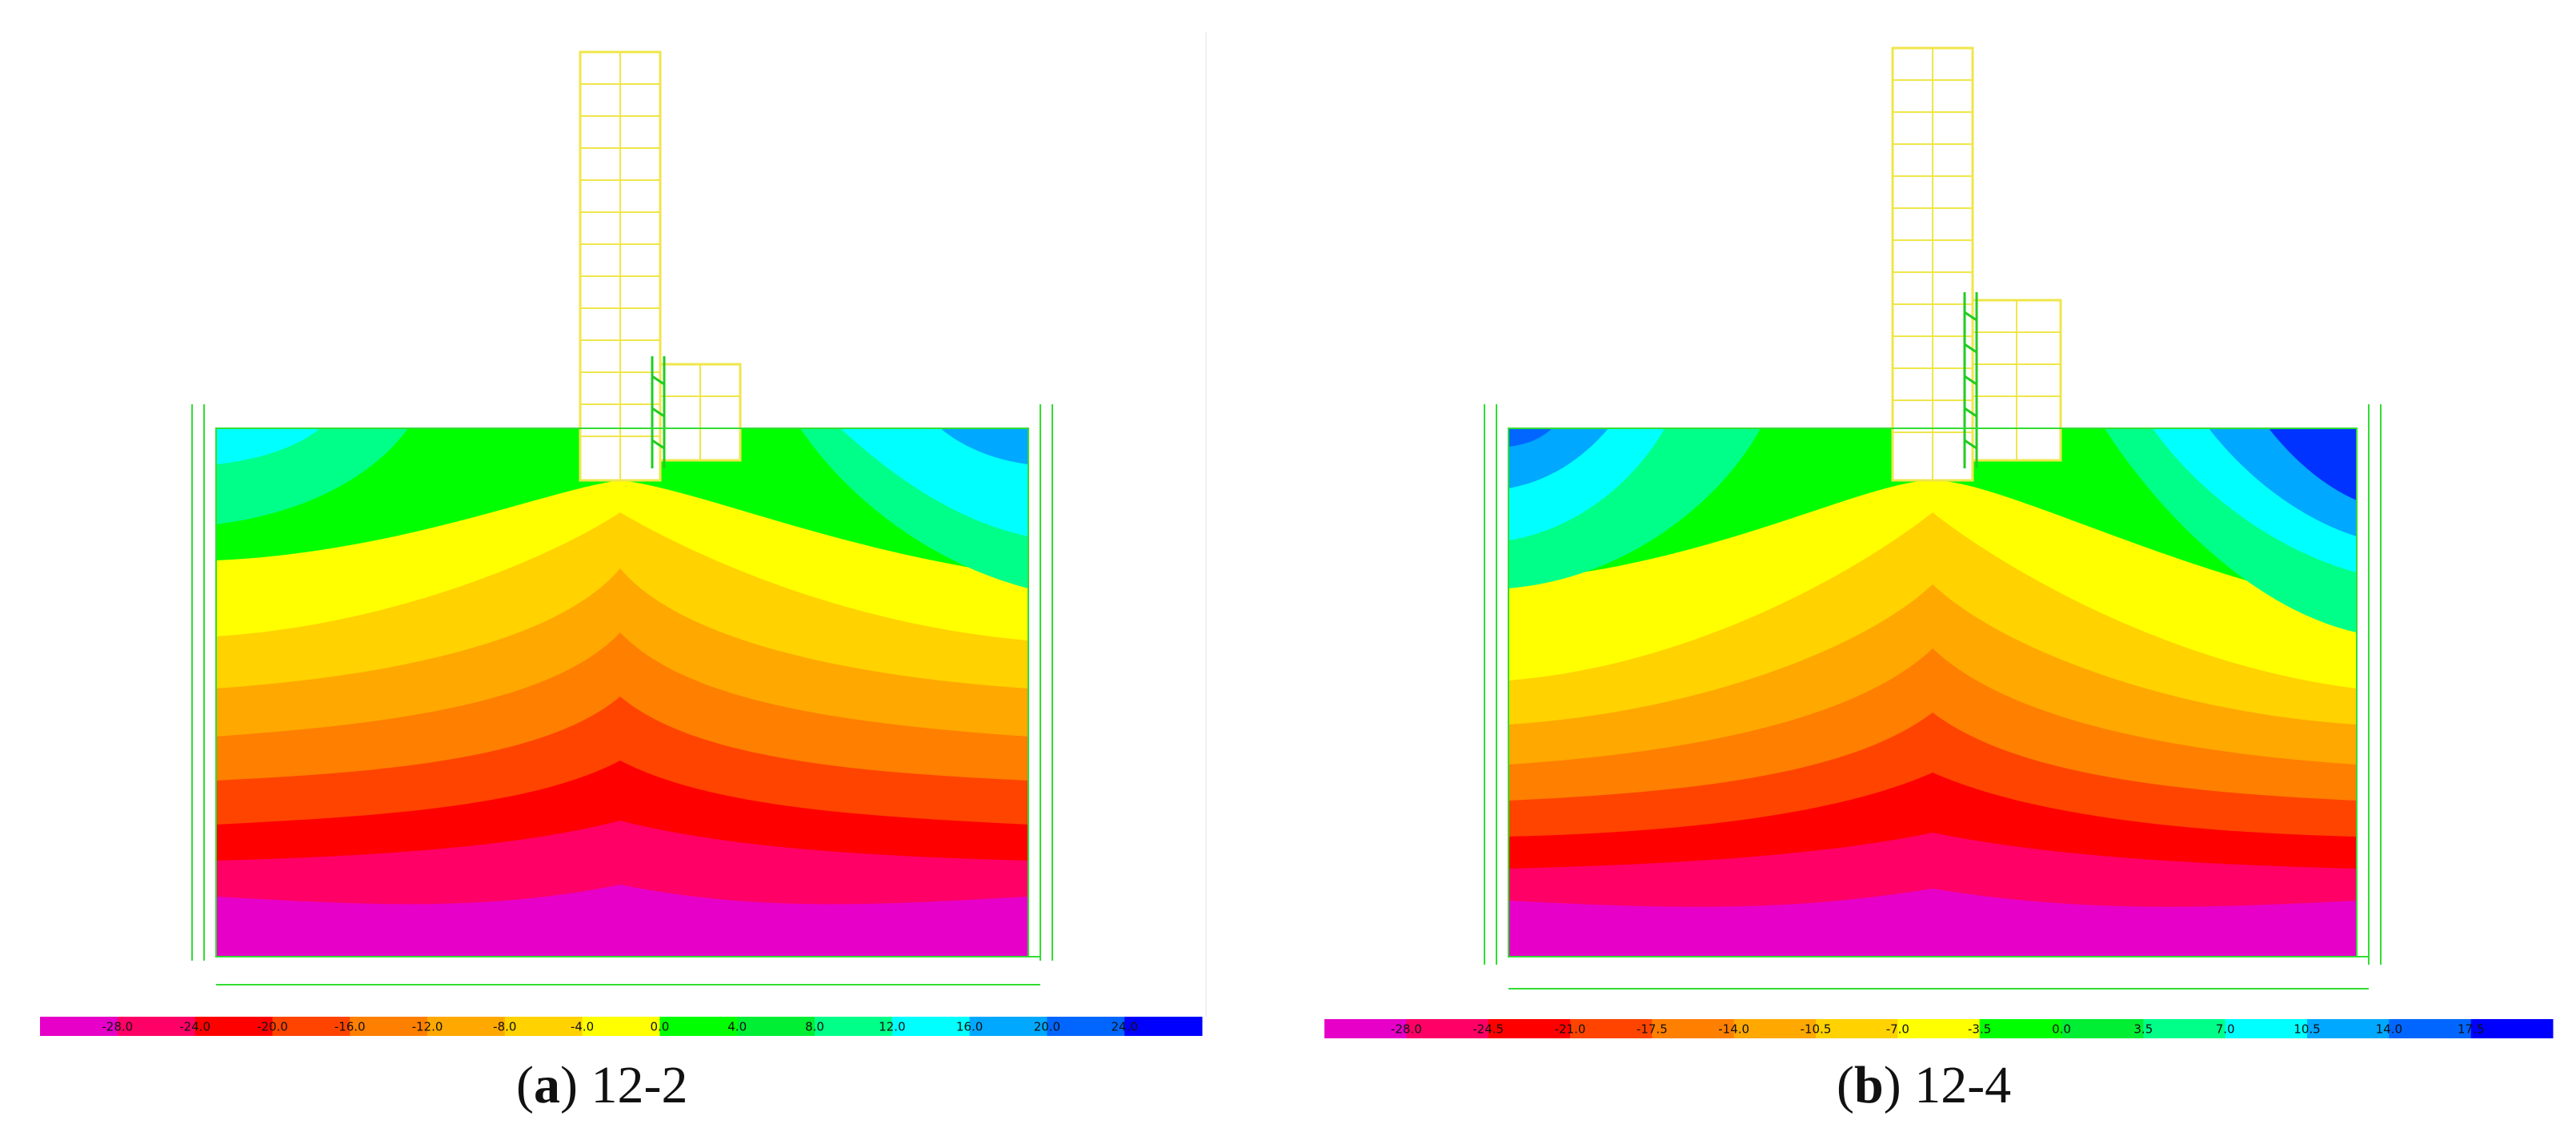  I want to click on colorbar-tick-label: 4.0, so click(737, 1027).